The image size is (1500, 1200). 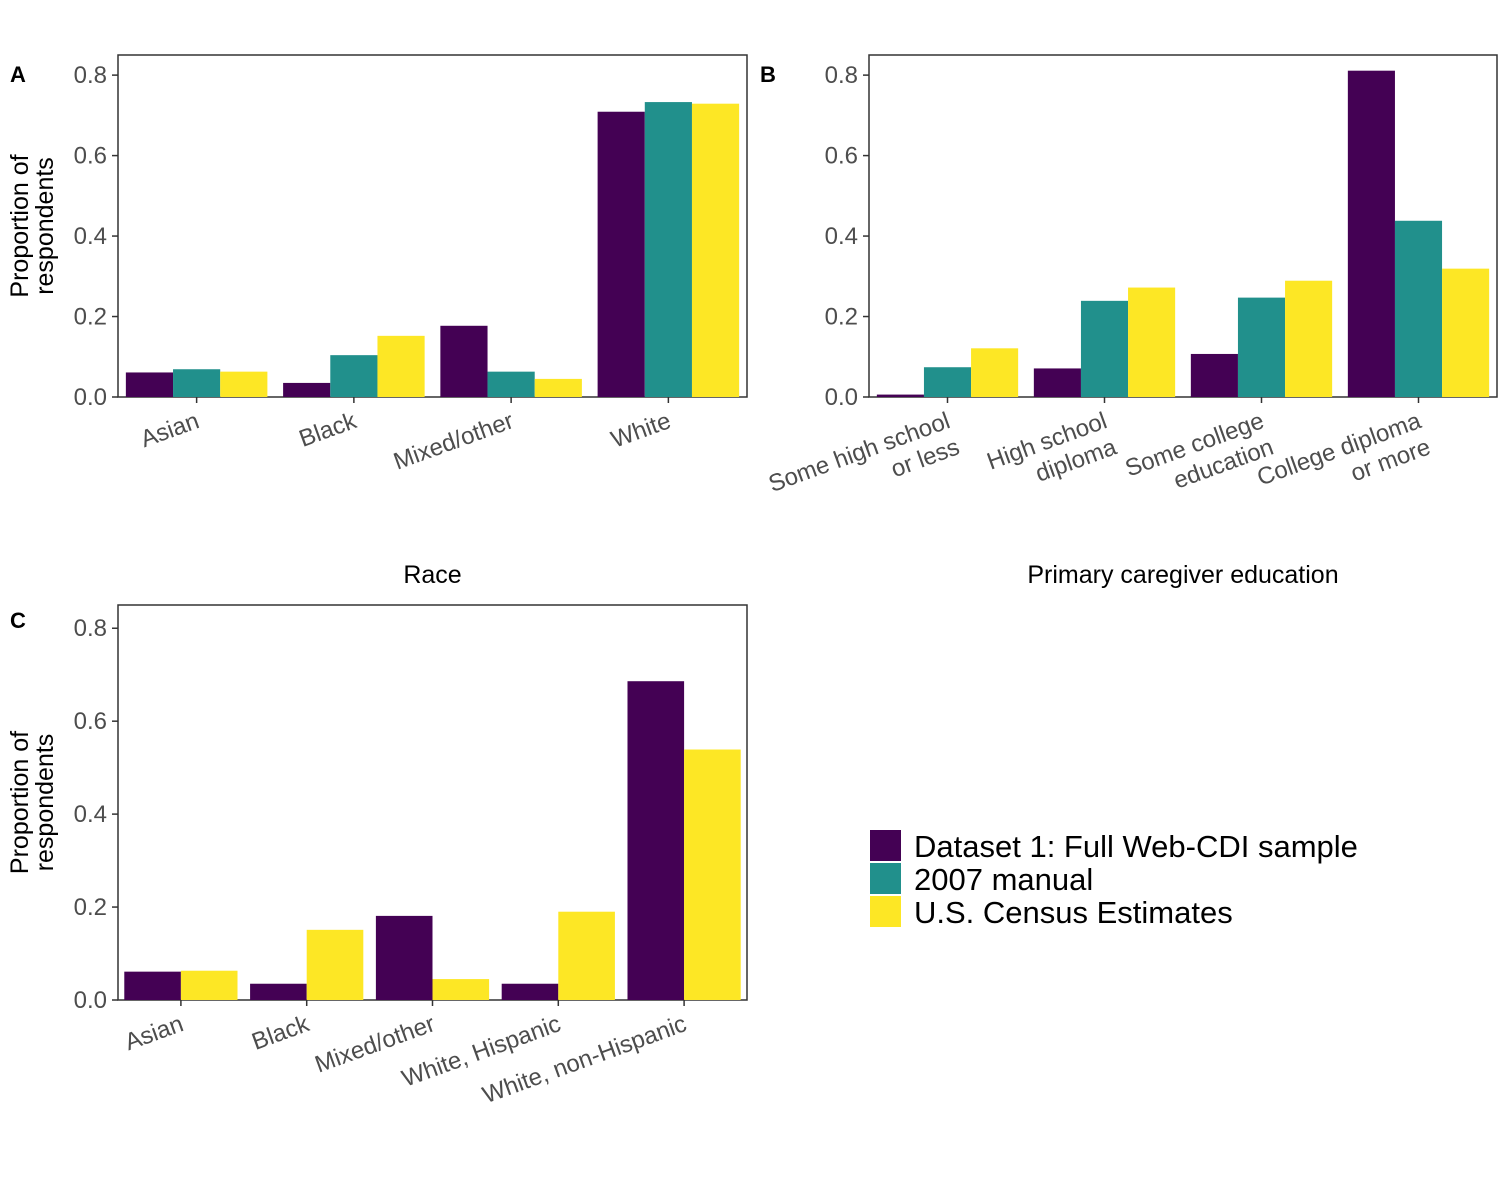 What do you see at coordinates (244, 384) in the screenshot?
I see `bar-a-s2-c0` at bounding box center [244, 384].